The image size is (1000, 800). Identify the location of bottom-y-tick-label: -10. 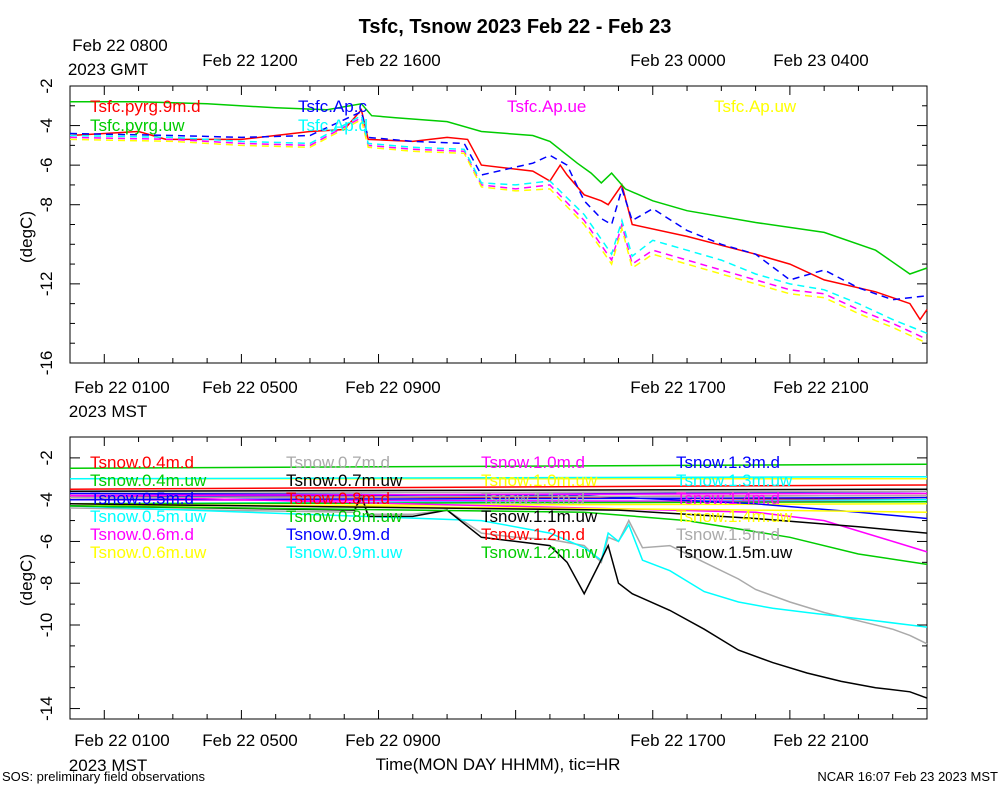
(46, 625).